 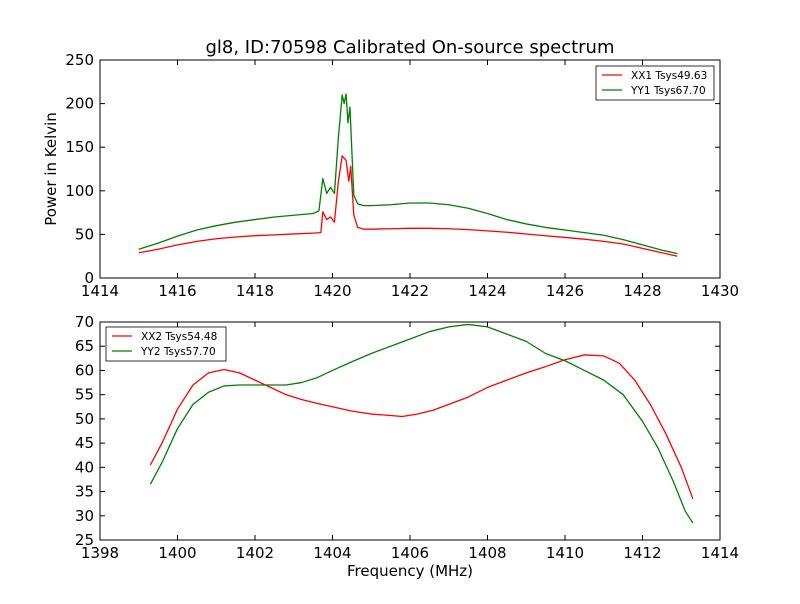 I want to click on bottom-y-tick-label: 60, so click(x=84, y=370).